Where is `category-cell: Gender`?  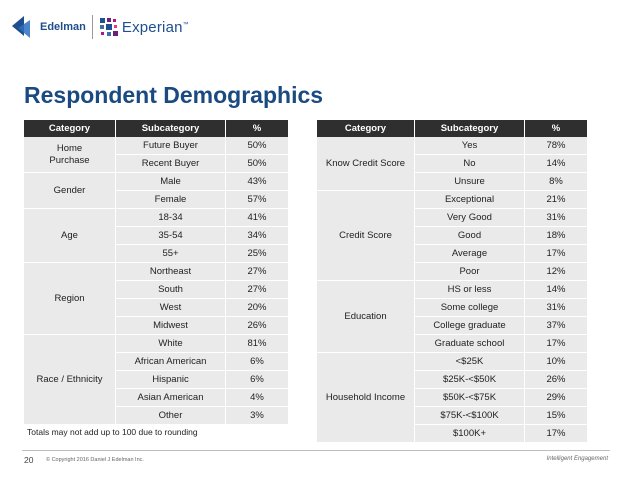 category-cell: Gender is located at coordinates (70, 191).